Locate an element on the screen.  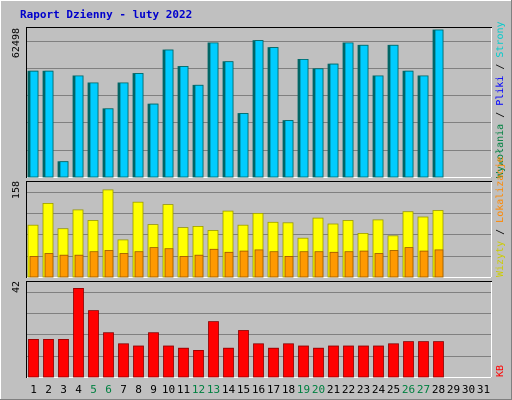
x-tick-label: 20 is located at coordinates (318, 389).